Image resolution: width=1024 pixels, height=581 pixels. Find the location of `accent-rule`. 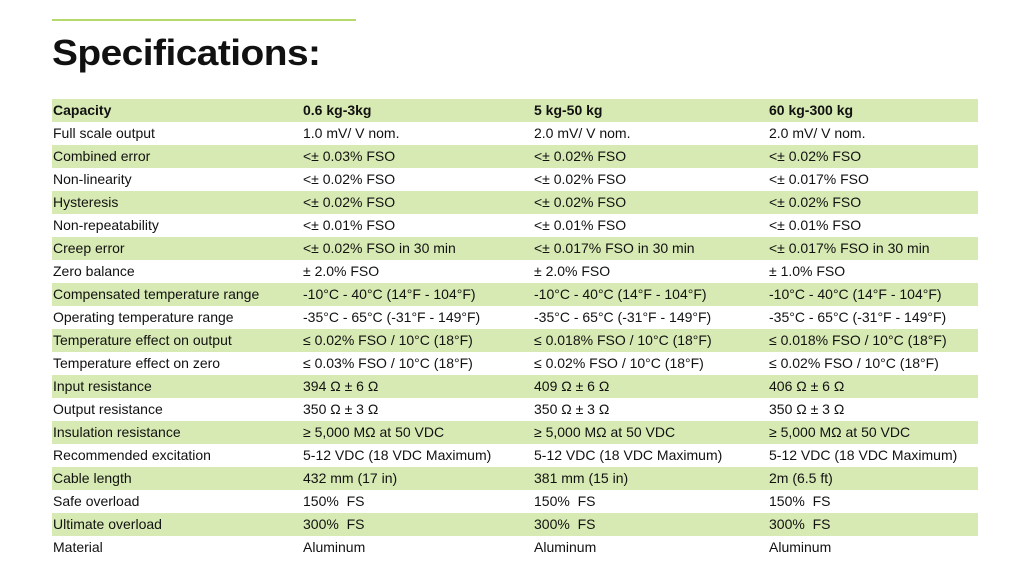

accent-rule is located at coordinates (204, 20).